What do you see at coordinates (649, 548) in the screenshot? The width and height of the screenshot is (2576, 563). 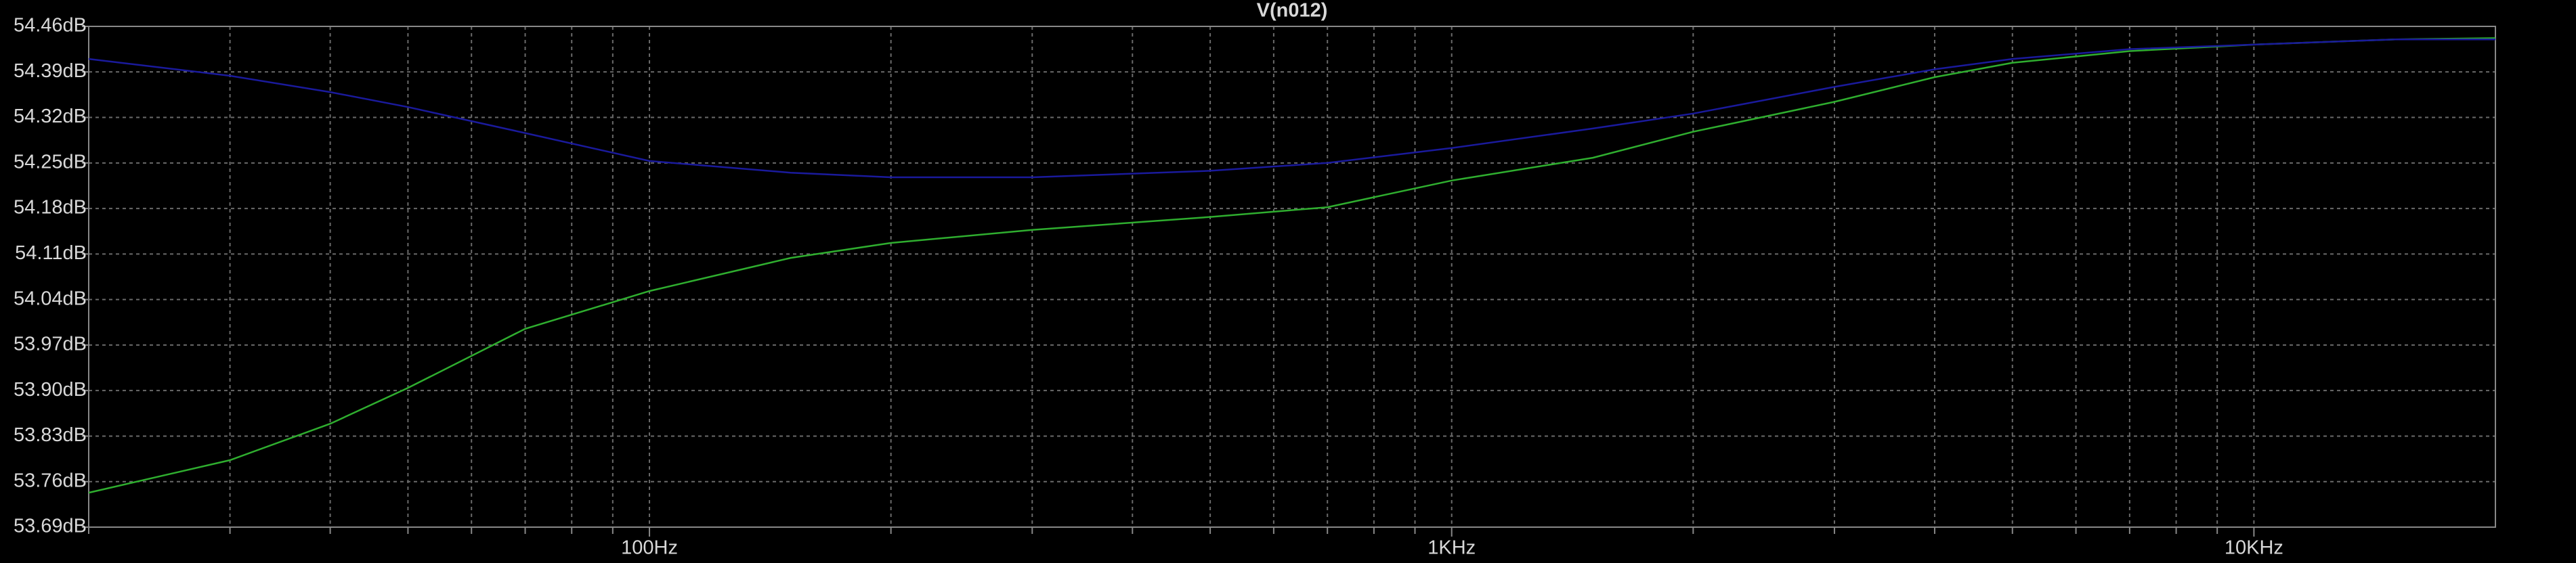 I see `x-tick-label: 100Hz` at bounding box center [649, 548].